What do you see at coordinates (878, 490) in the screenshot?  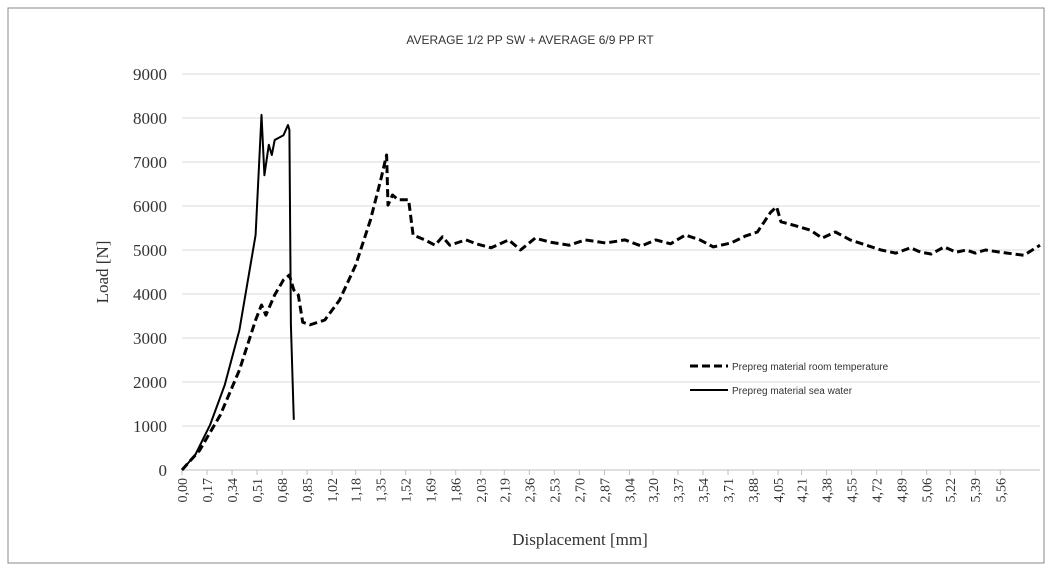 I see `x-tick-label: 4,72` at bounding box center [878, 490].